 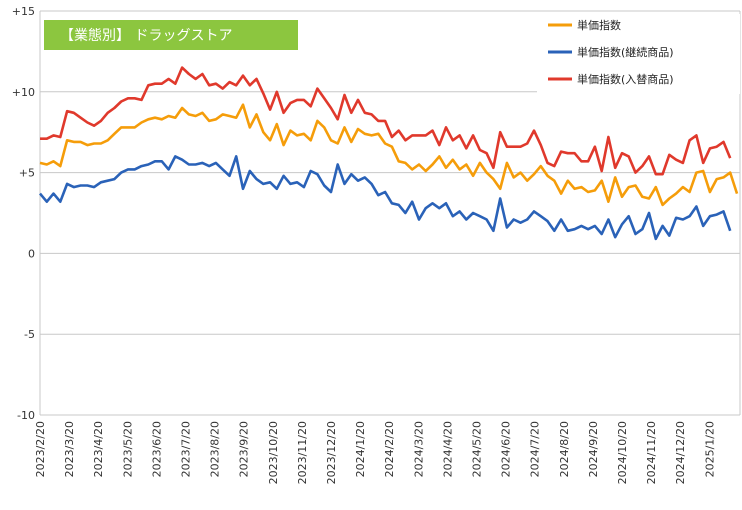 What do you see at coordinates (244, 449) in the screenshot?
I see `x-tick-label: 2023/9/20` at bounding box center [244, 449].